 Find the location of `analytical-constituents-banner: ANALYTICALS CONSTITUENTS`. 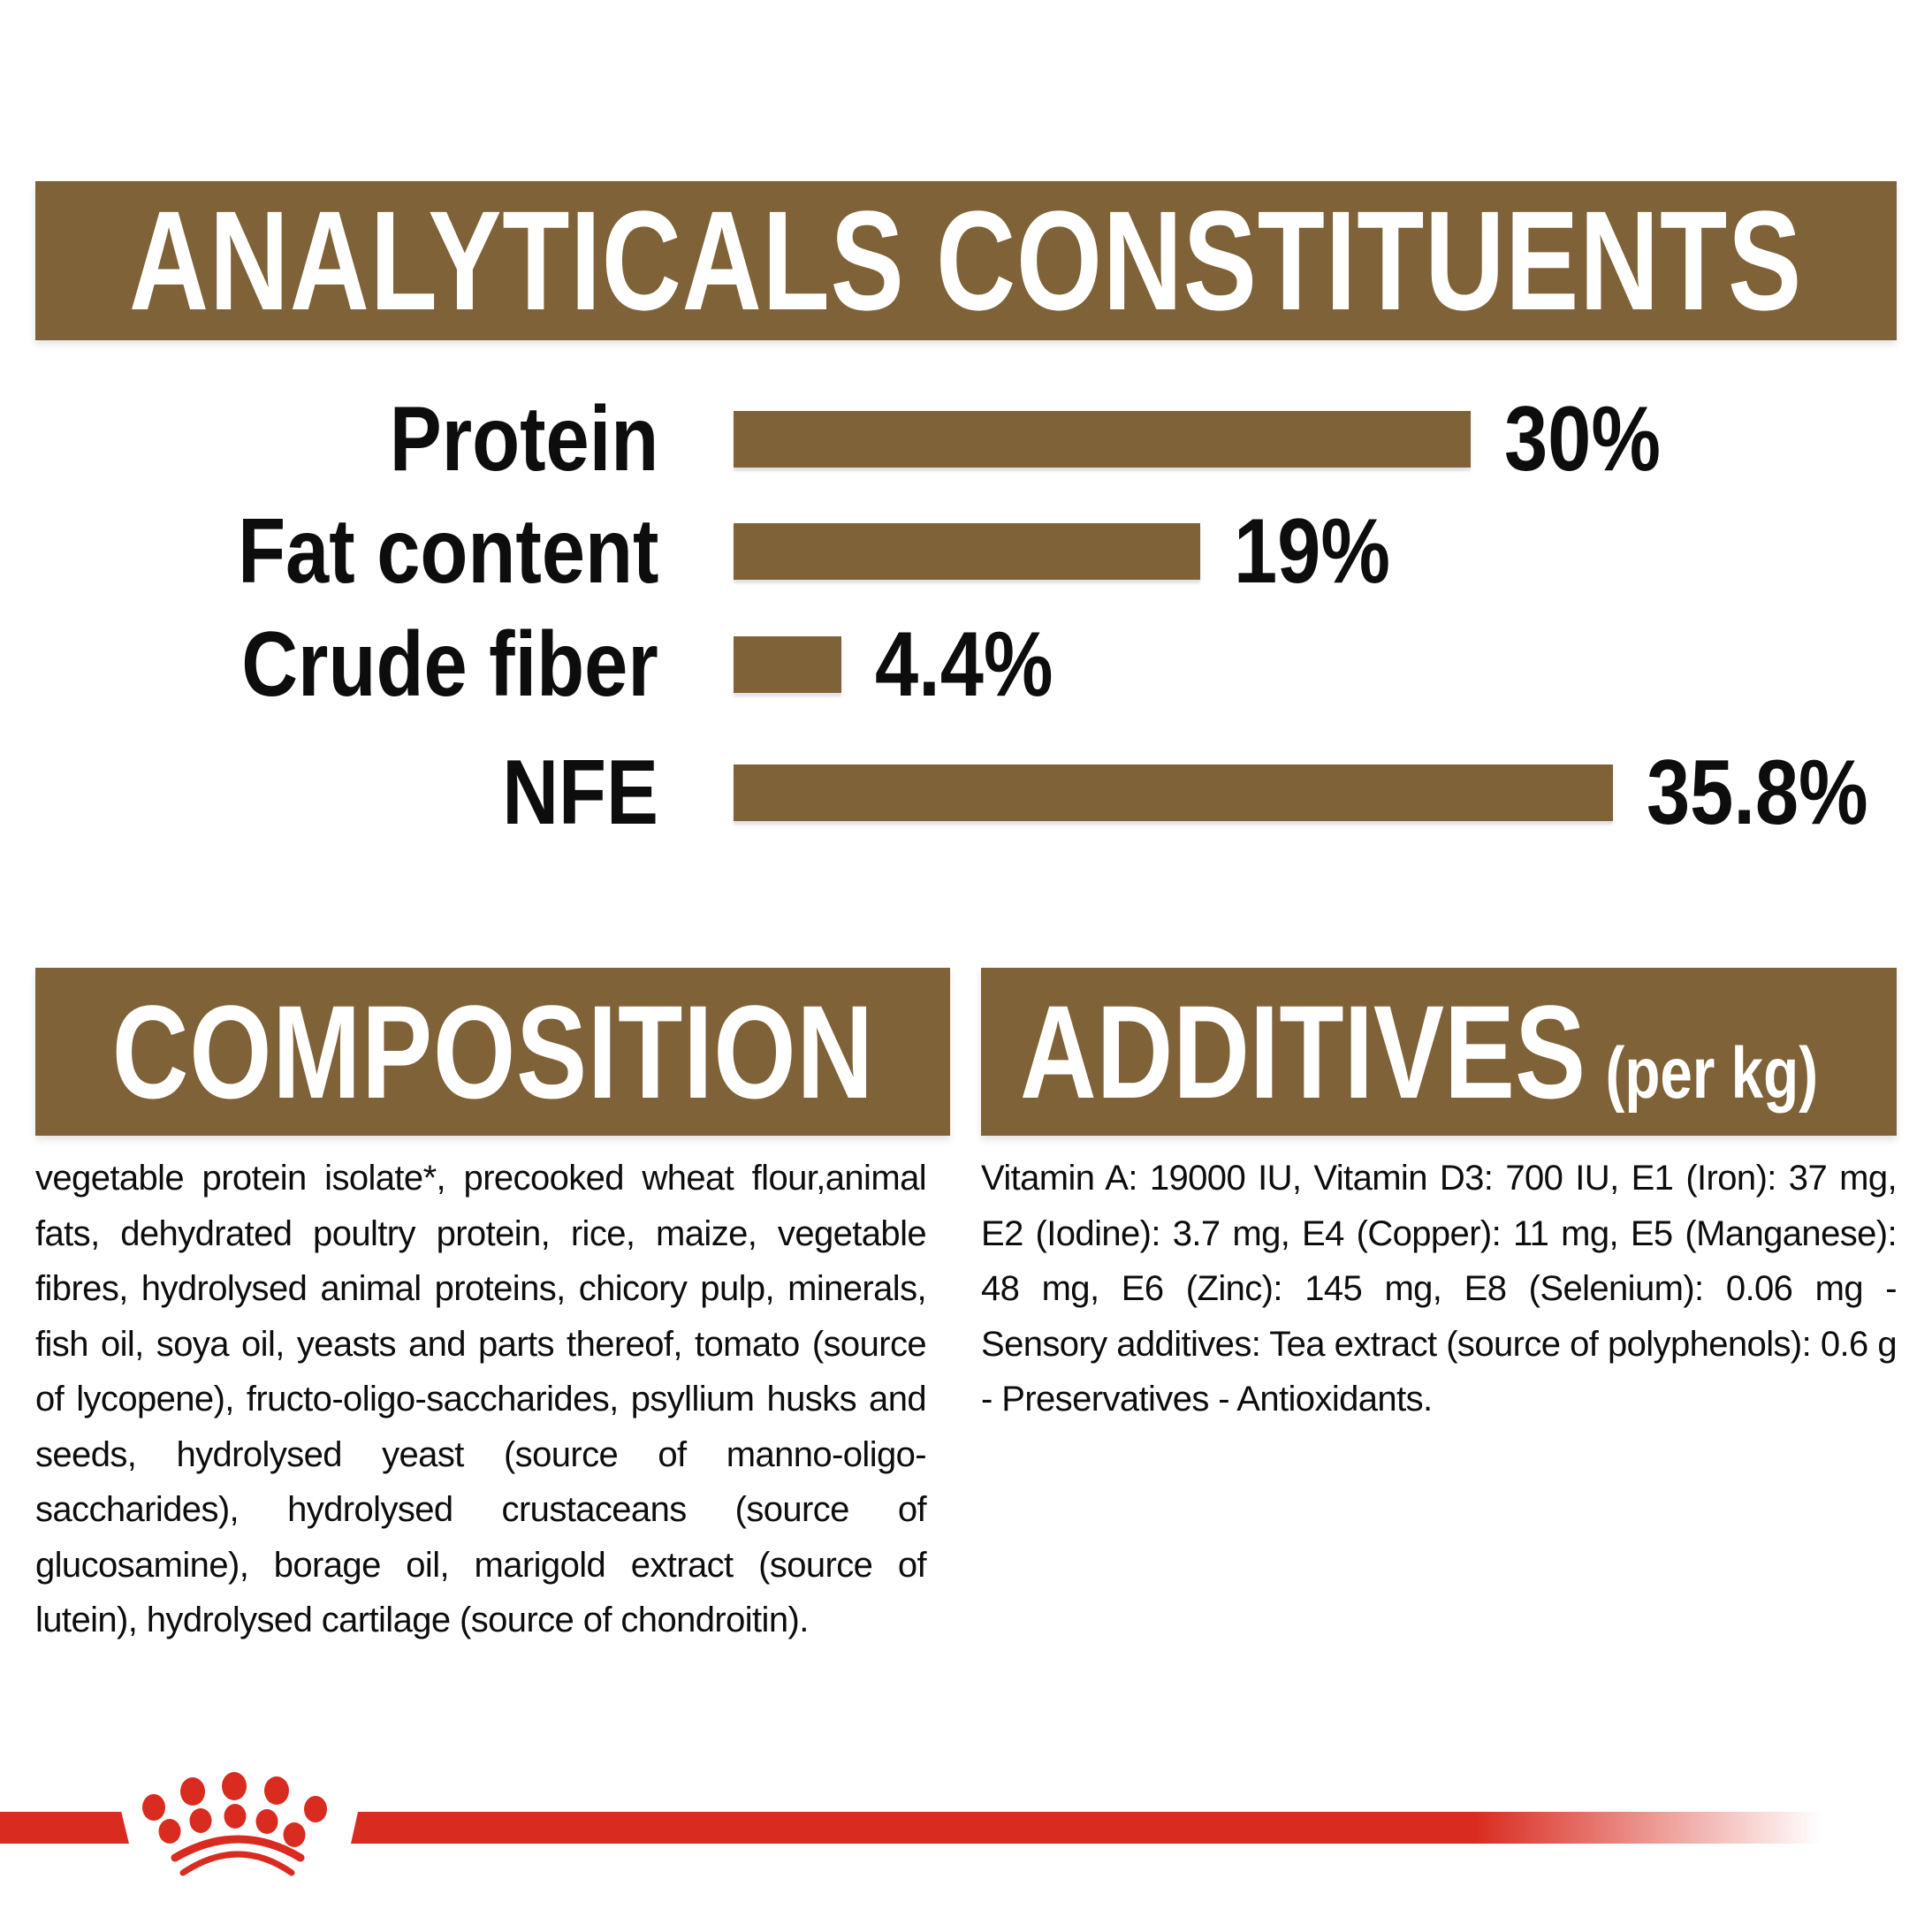

analytical-constituents-banner: ANALYTICALS CONSTITUENTS is located at coordinates (966, 261).